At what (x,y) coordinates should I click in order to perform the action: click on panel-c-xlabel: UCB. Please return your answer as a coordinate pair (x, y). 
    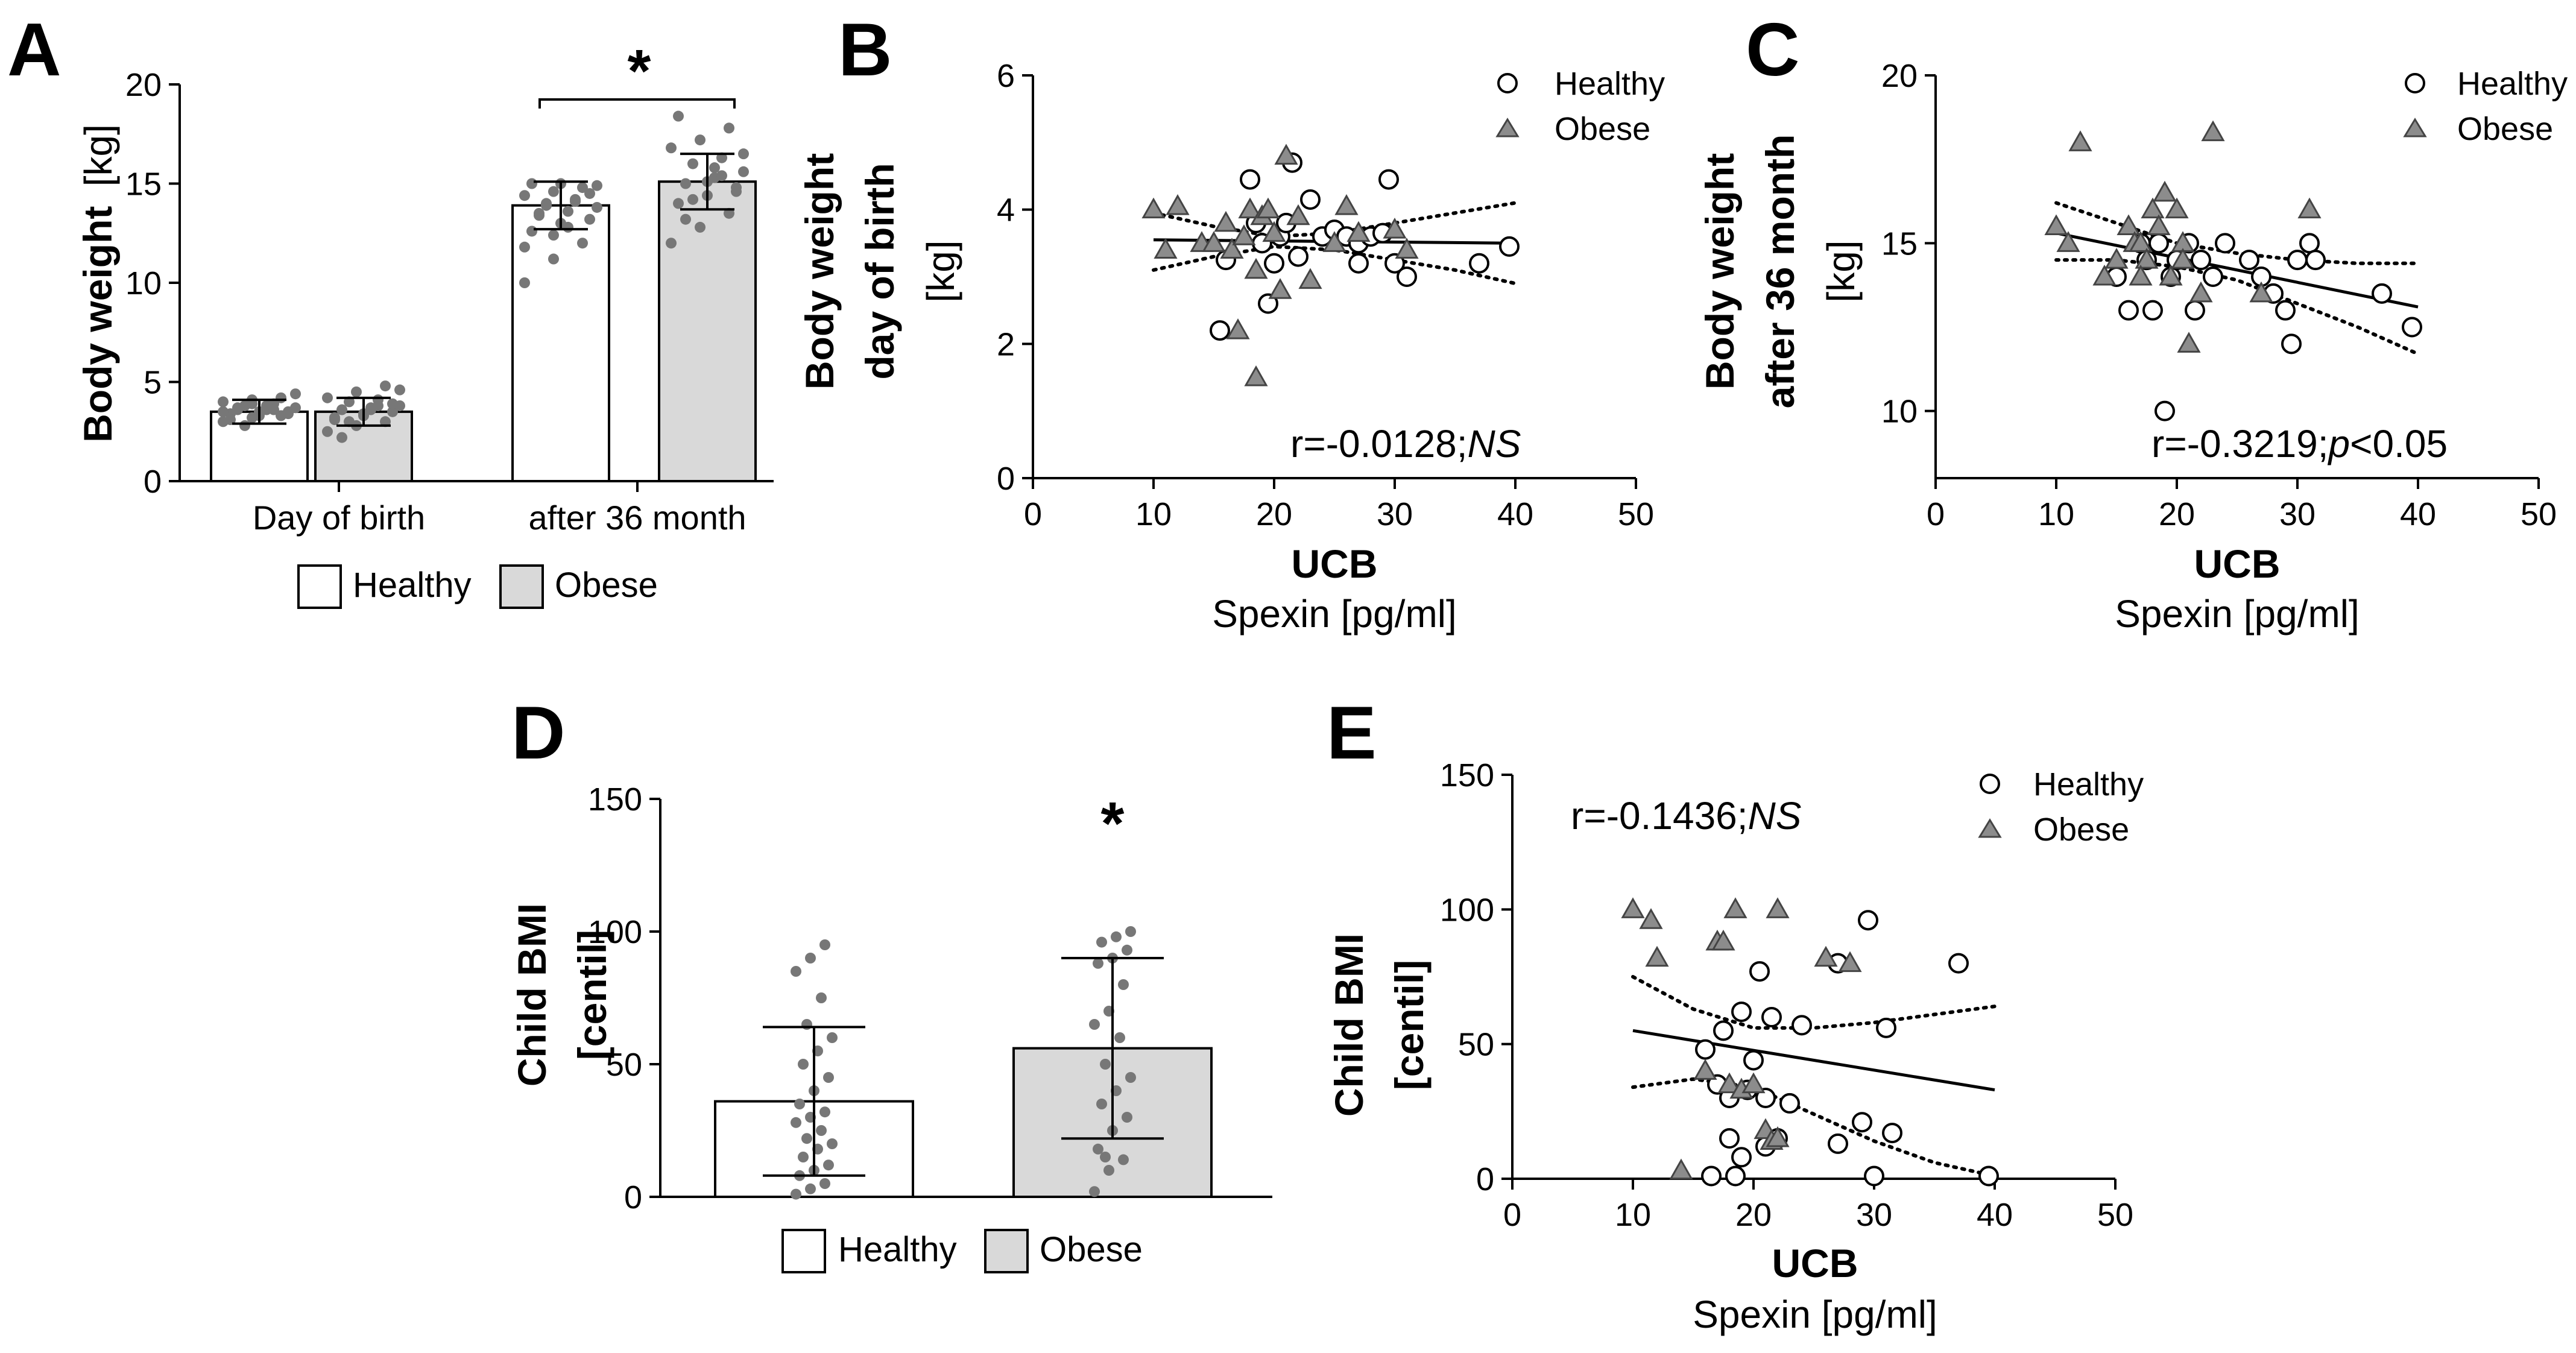
    Looking at the image, I should click on (2237, 563).